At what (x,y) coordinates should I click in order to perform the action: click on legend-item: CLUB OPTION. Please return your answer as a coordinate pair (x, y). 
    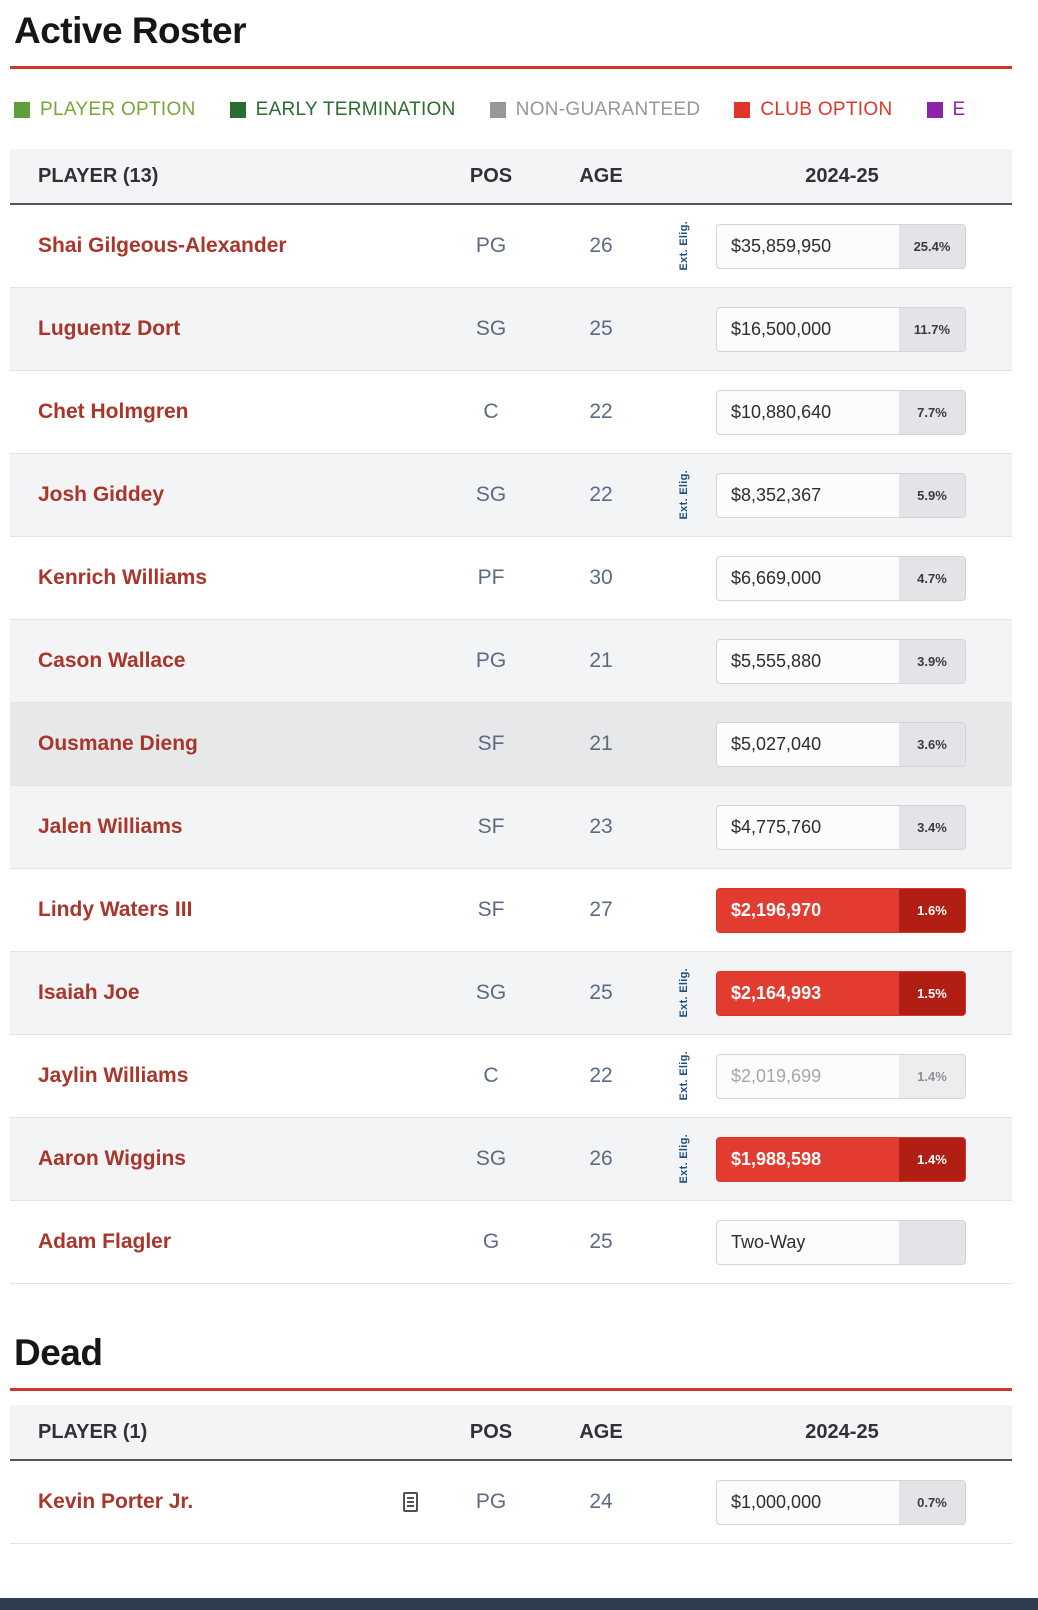
    Looking at the image, I should click on (813, 110).